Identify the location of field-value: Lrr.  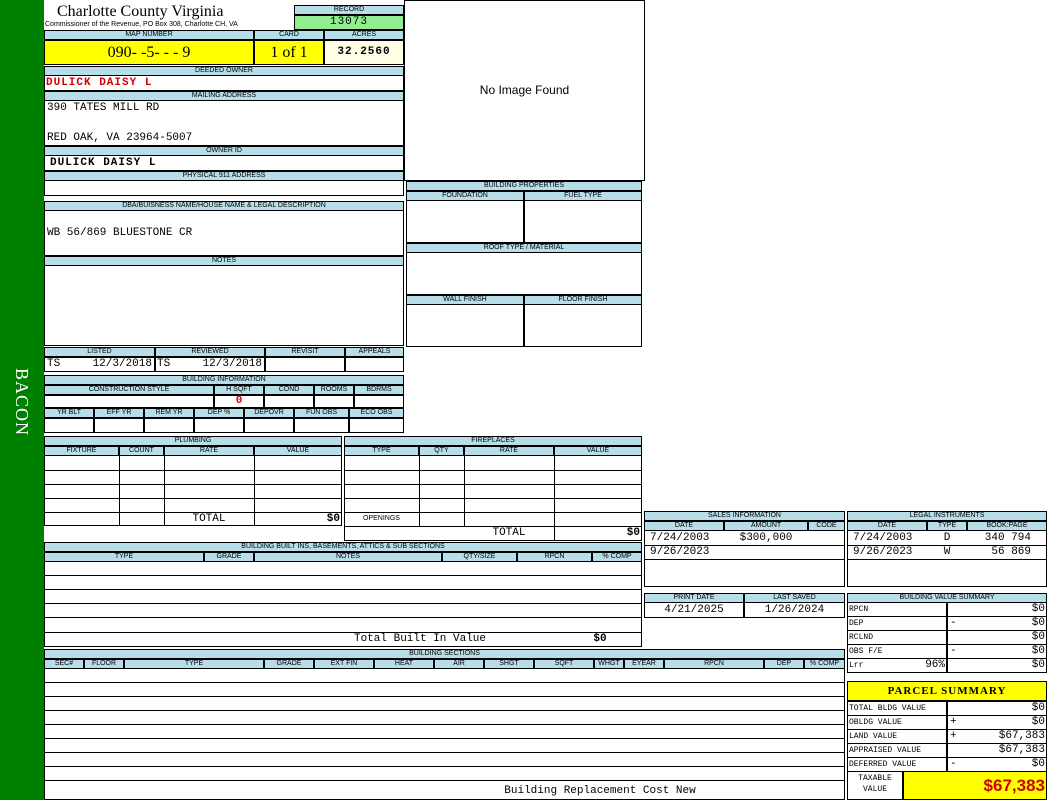
(856, 665).